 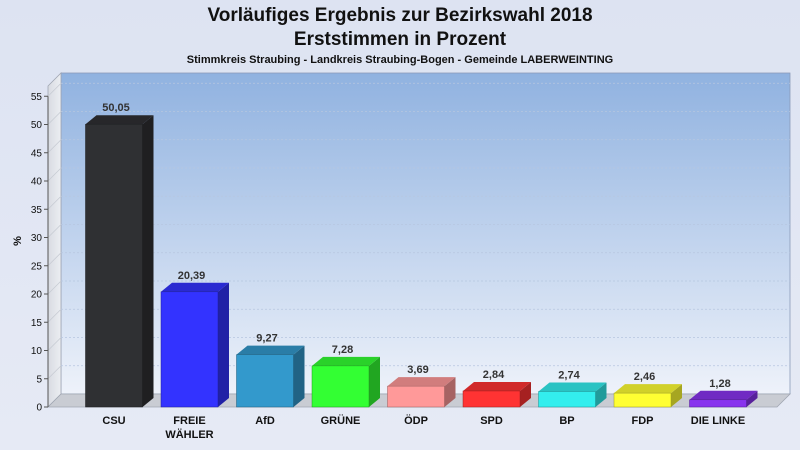 What do you see at coordinates (643, 421) in the screenshot?
I see `x-tick-label: FDP` at bounding box center [643, 421].